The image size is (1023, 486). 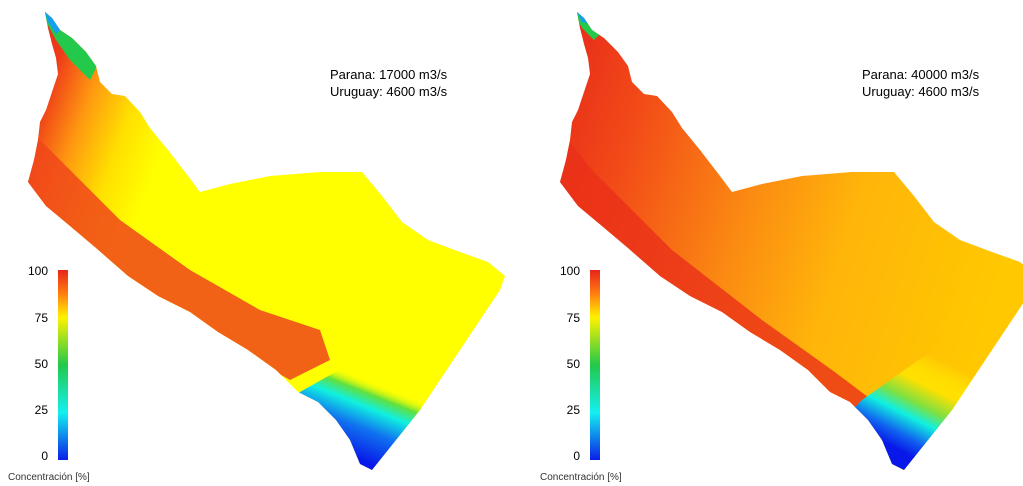 I want to click on flow-annotation: Parana: 17000 m3/s Uruguay: 4600 m3/s, so click(x=388, y=83).